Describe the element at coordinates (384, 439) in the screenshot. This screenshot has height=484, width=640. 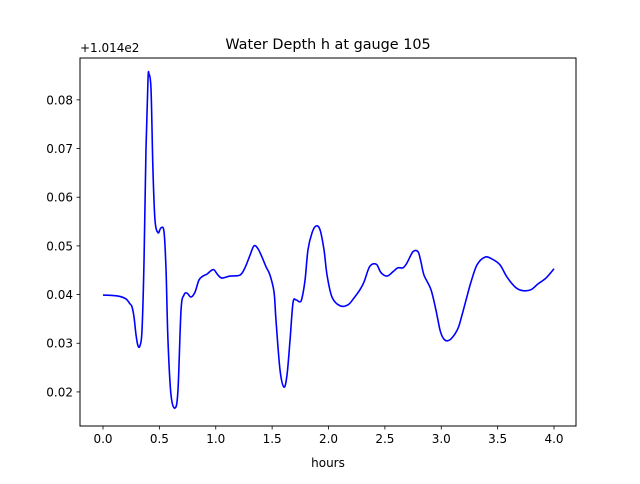
I see `x-tick-label: 2.5` at that location.